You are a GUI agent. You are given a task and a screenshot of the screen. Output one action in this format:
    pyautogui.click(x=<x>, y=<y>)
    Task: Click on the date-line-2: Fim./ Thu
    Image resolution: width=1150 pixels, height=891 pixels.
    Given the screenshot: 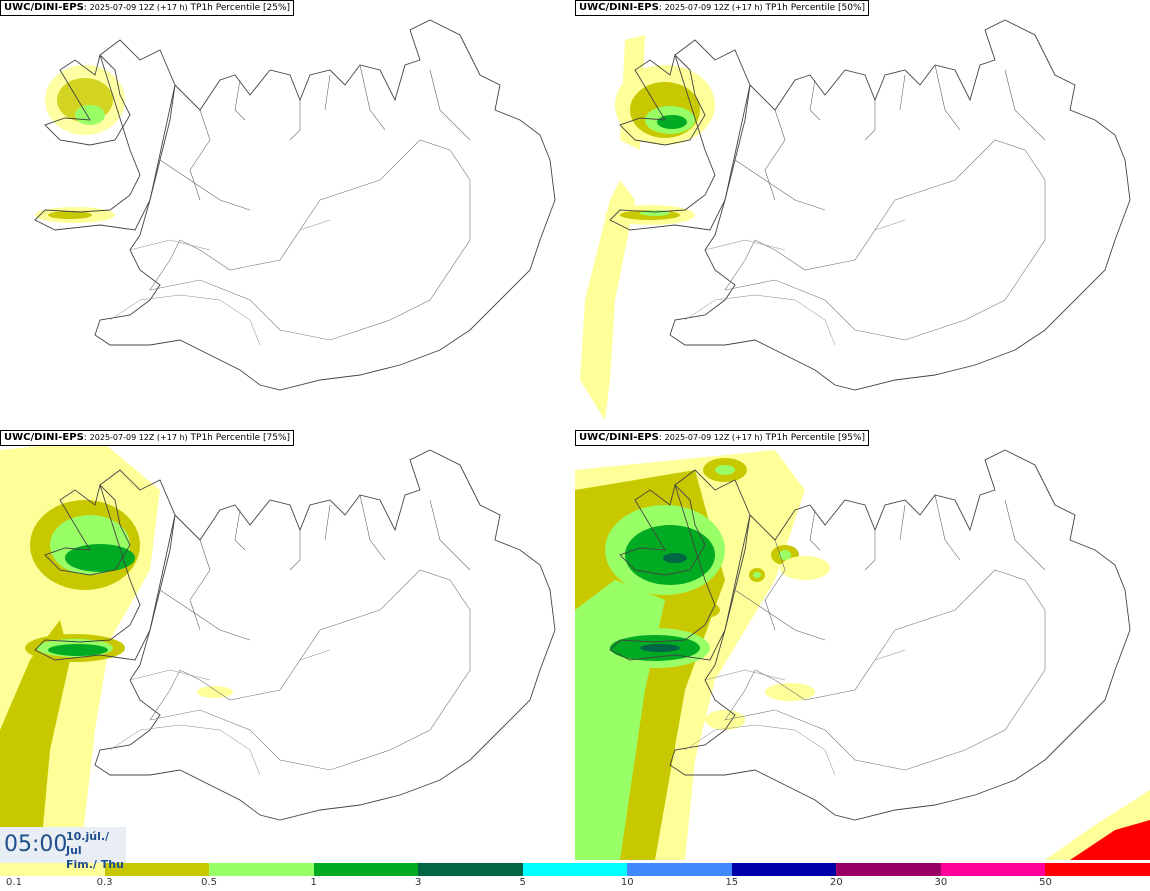 What is the action you would take?
    pyautogui.click(x=95, y=864)
    